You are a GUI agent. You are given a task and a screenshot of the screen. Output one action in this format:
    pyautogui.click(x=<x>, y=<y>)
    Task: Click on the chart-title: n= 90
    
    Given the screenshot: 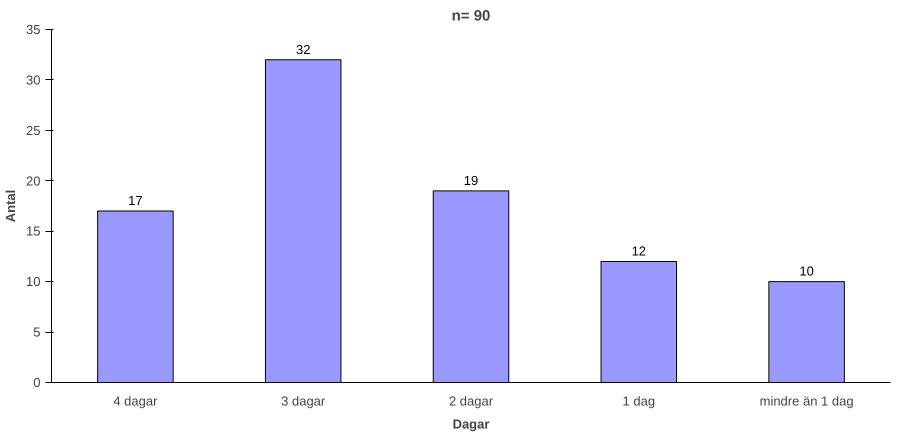 What is the action you would take?
    pyautogui.click(x=471, y=16)
    